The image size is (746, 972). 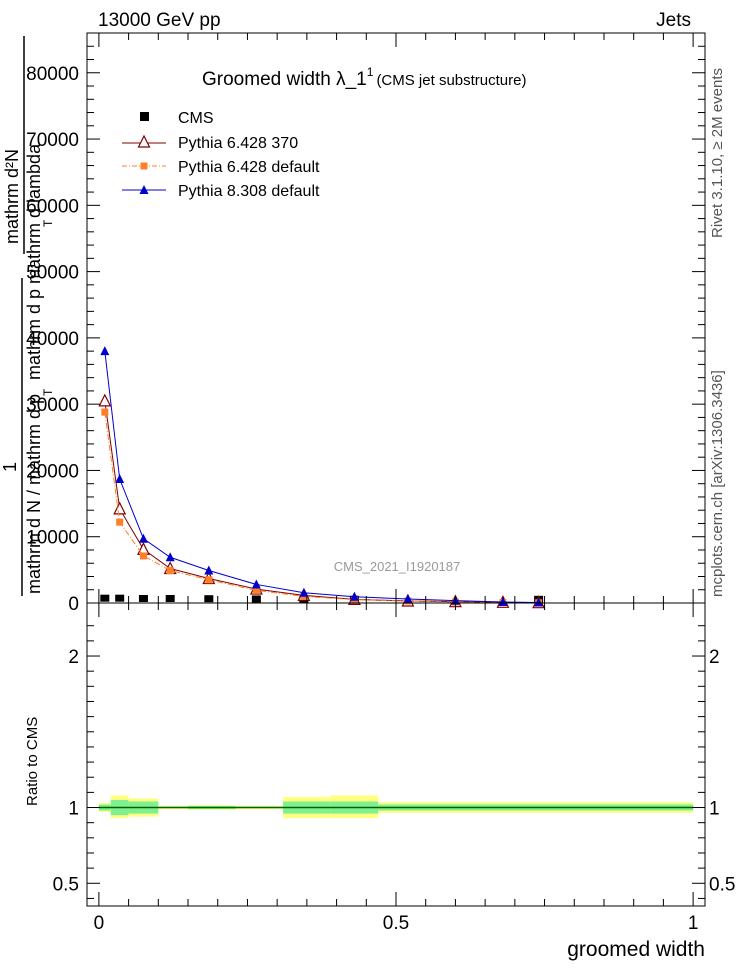 I want to click on main-y-tick-label-4: 40000, so click(x=52, y=339).